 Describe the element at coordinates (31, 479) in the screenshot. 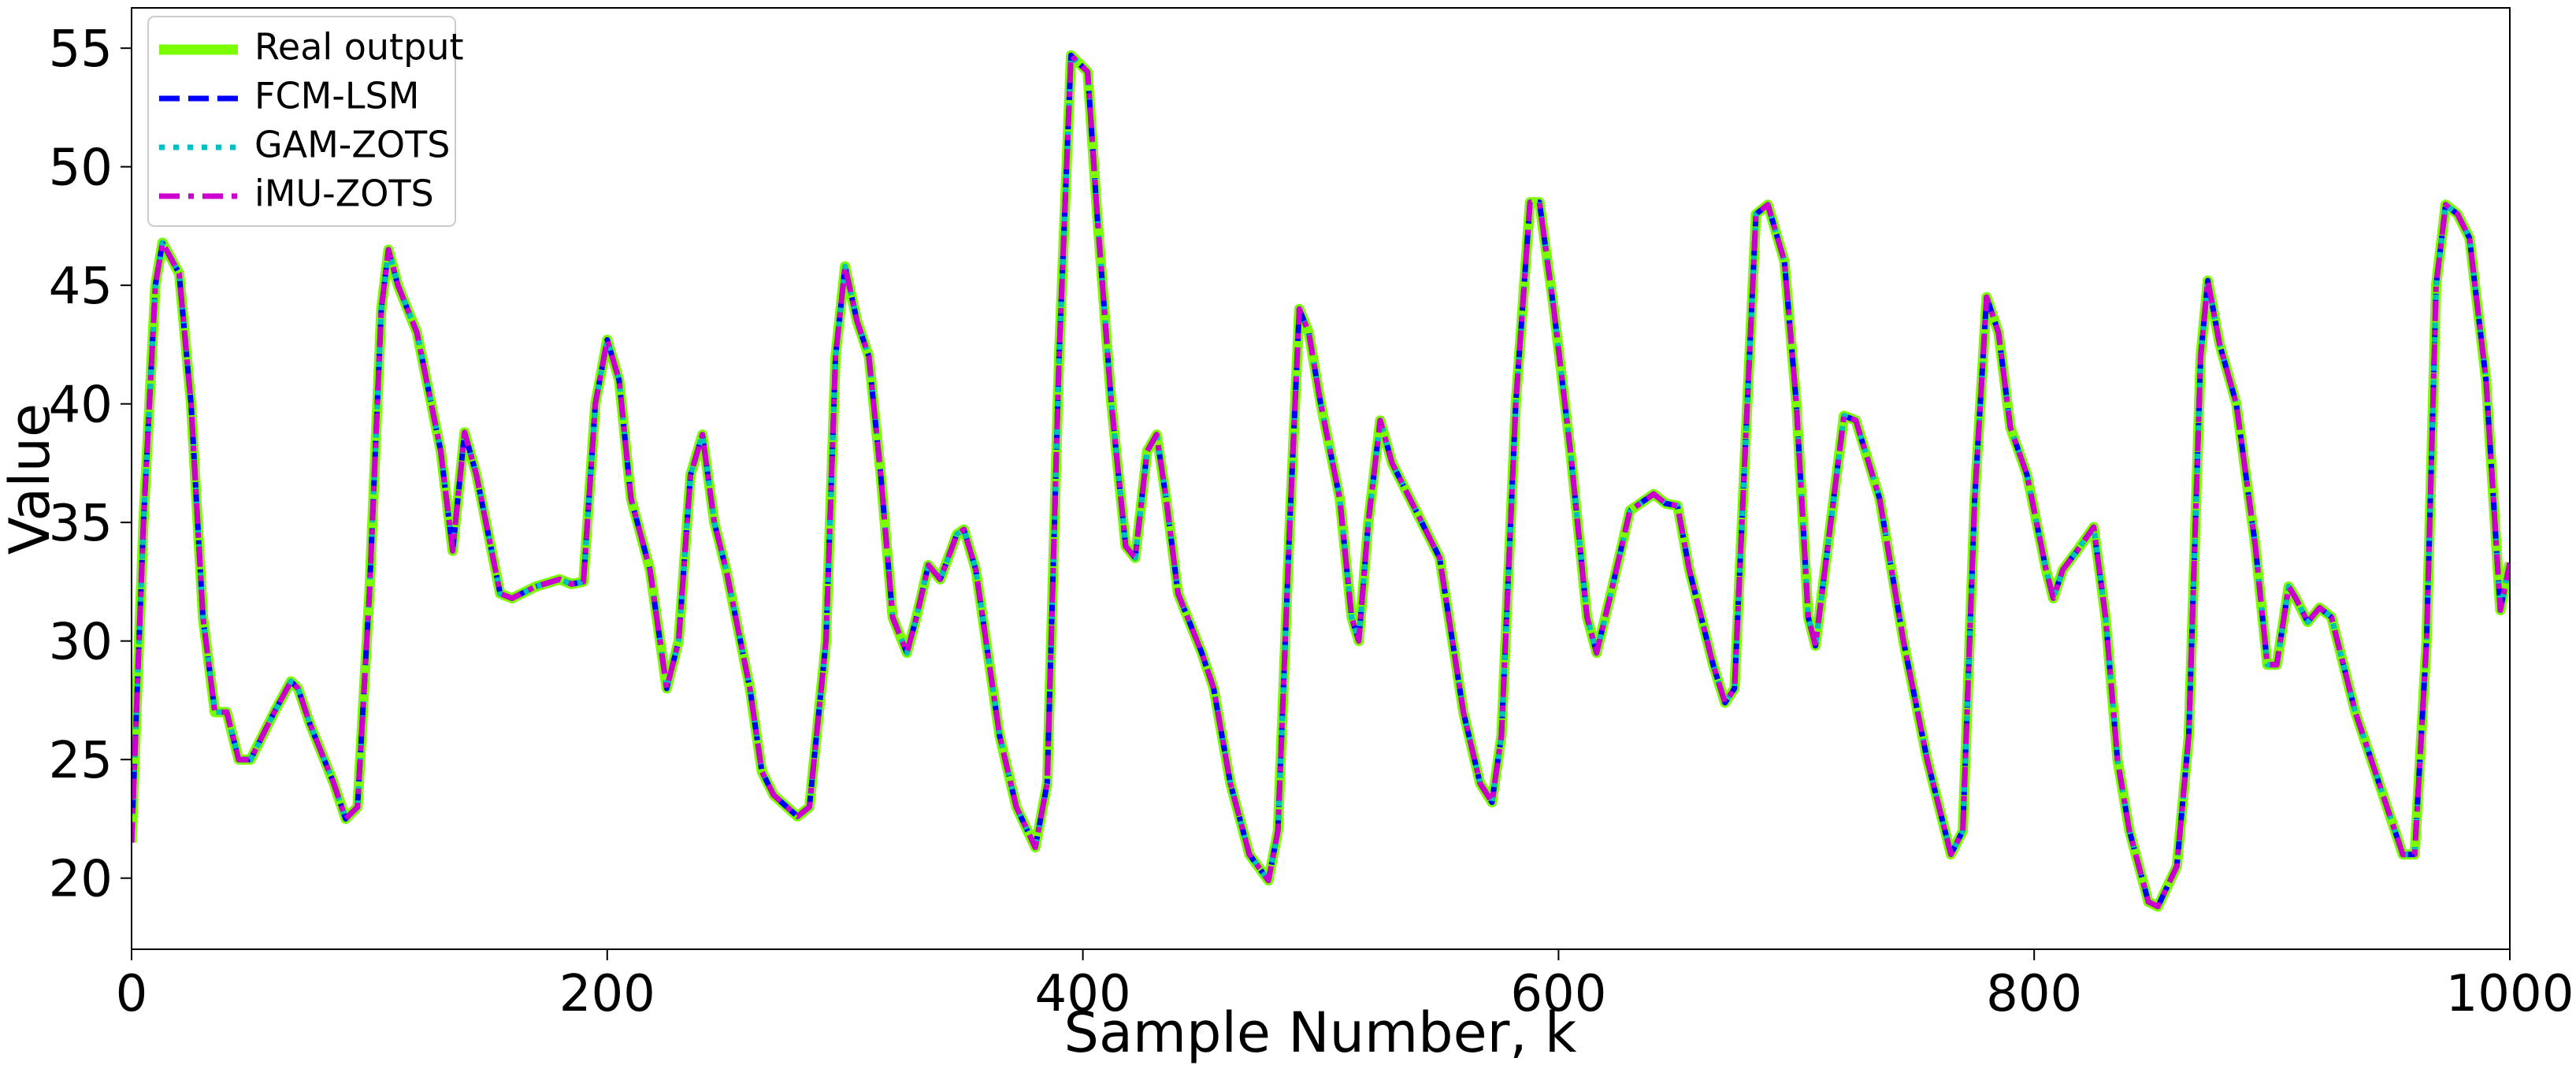

I see `y-axis-label: Value` at that location.